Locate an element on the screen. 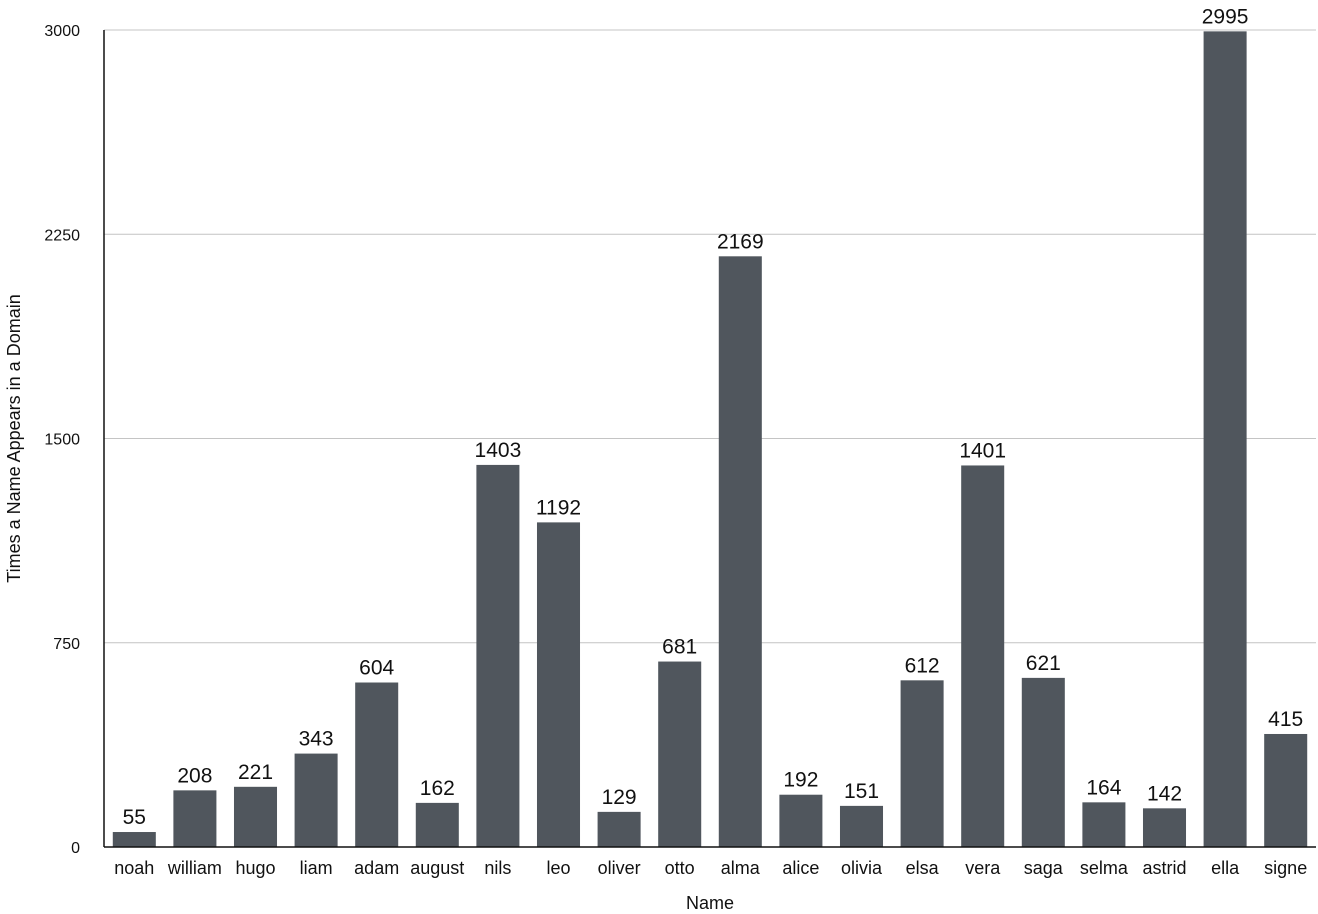  value-label-william: 208 is located at coordinates (194, 775).